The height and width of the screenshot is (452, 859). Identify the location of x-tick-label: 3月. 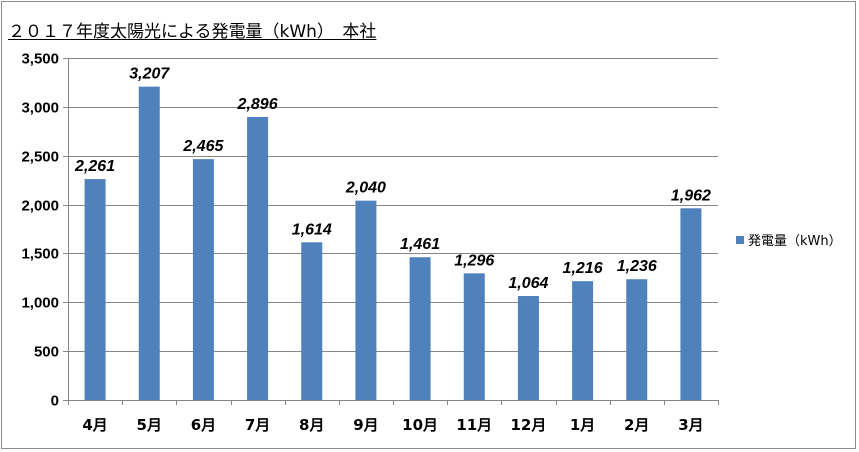
(690, 425).